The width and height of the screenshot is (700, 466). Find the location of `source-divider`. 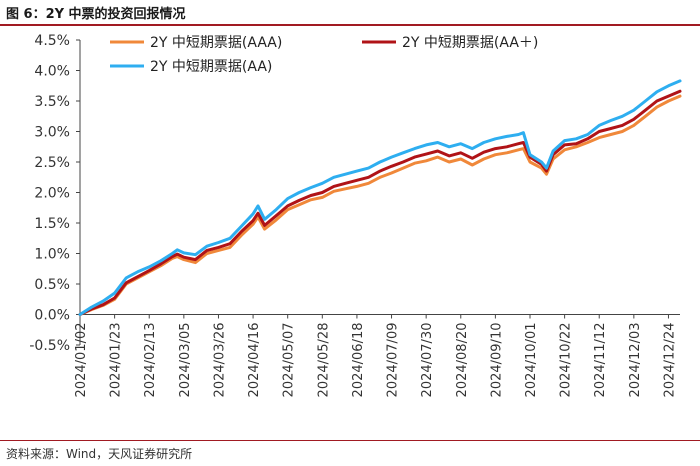

source-divider is located at coordinates (350, 440).